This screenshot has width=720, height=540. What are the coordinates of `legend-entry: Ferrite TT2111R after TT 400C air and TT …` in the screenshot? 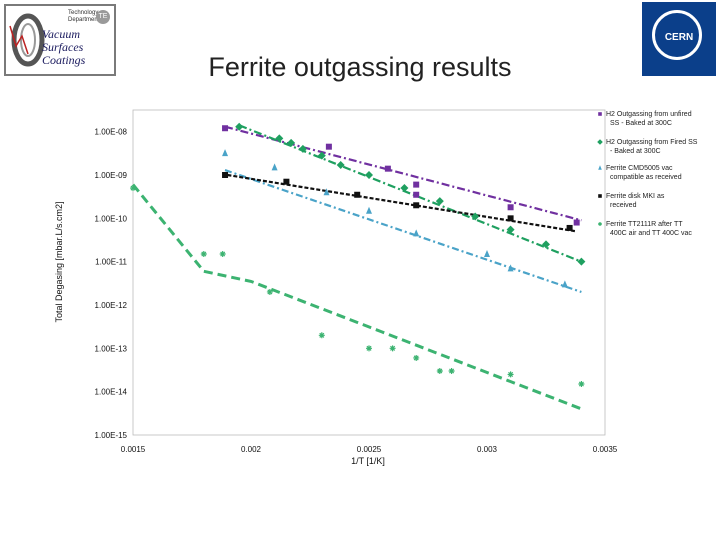 It's located at (649, 229).